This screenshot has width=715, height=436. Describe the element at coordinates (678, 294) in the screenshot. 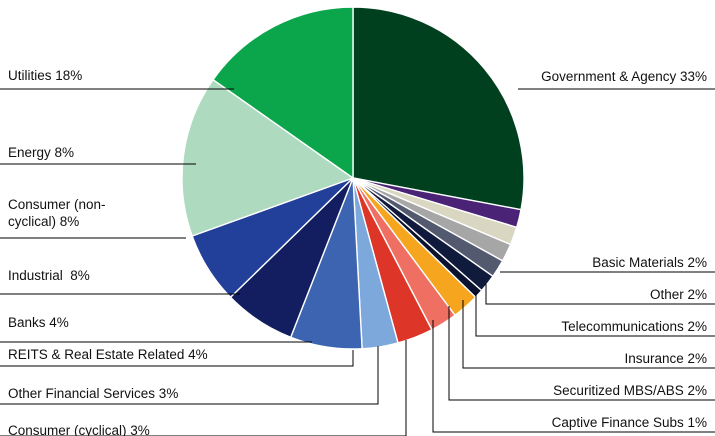

I see `slice-label-other-2: Other 2%` at that location.